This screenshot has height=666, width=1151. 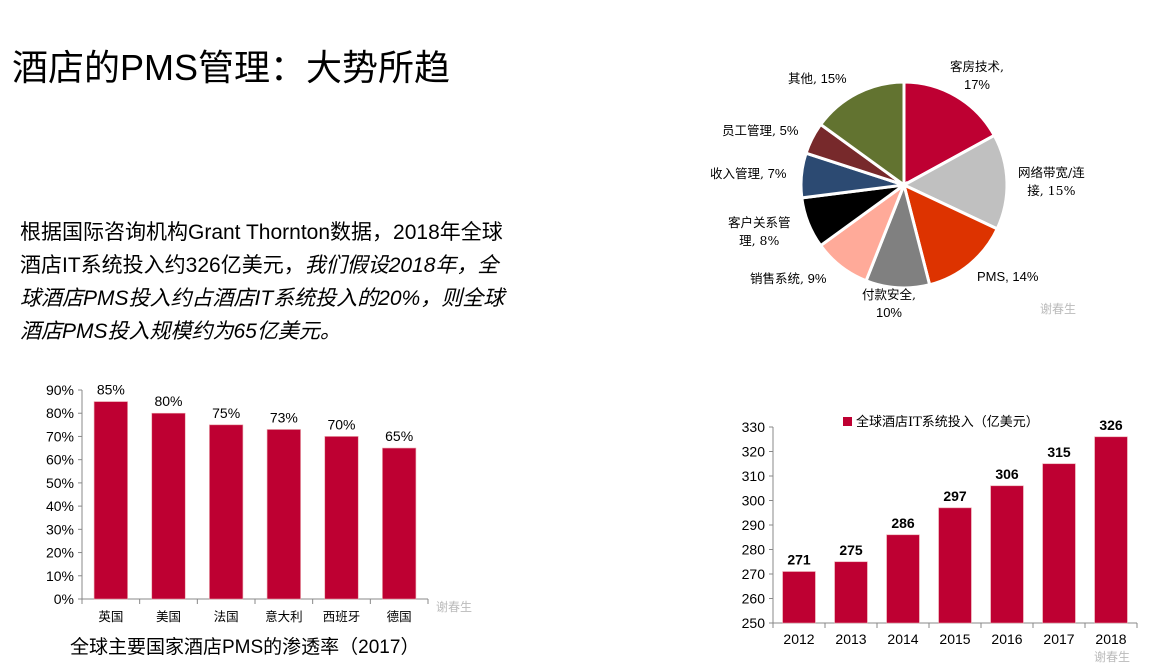 I want to click on pie-label: 其他, 15%, so click(x=817, y=78).